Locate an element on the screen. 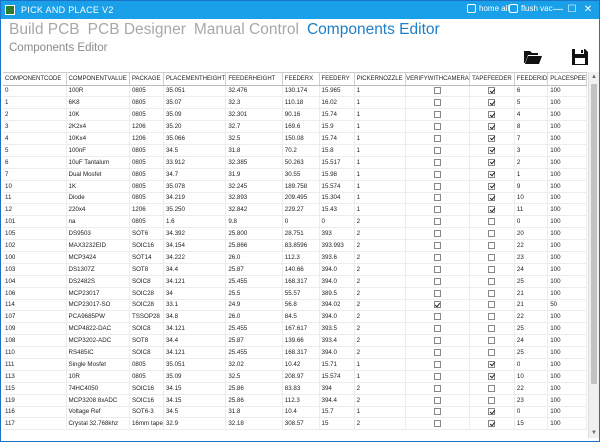 This screenshot has height=442, width=600. table-cell: 104 is located at coordinates (35, 281).